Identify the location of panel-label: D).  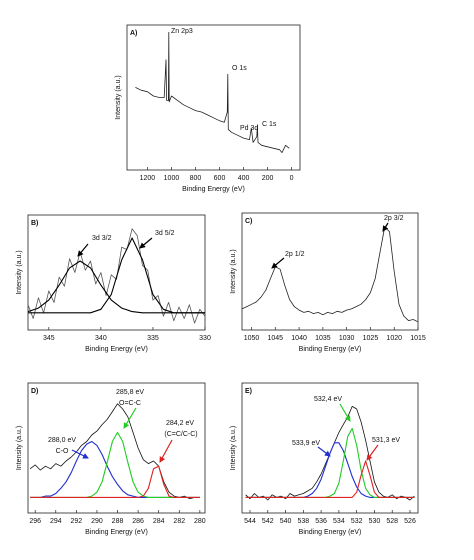
(34, 391).